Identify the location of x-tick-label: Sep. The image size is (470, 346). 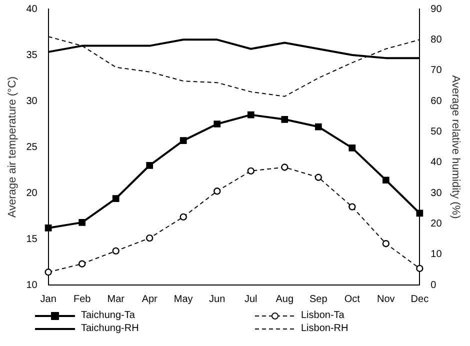
(319, 299).